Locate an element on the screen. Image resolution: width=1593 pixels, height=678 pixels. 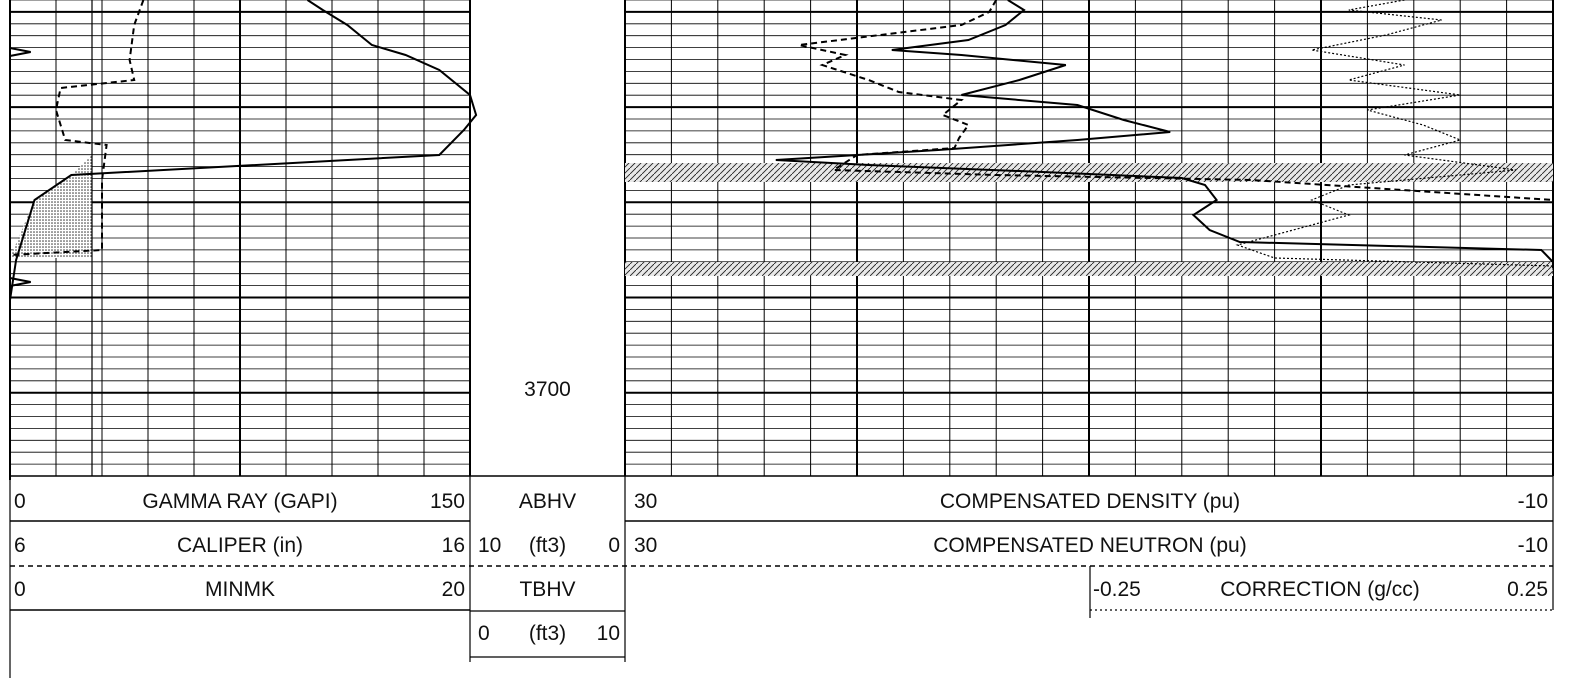
curve-caliper-in is located at coordinates (77, 240).